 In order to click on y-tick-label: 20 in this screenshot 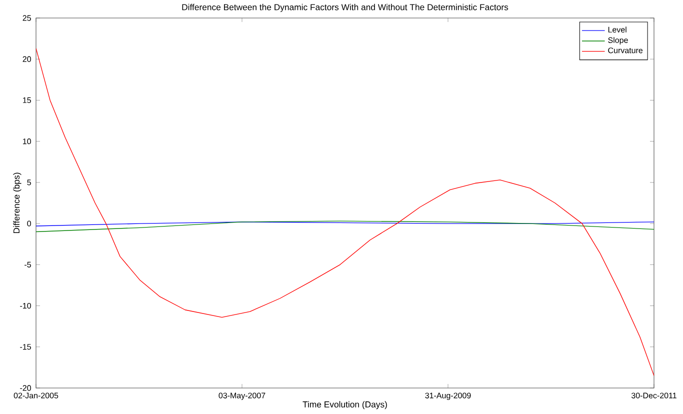, I will do `click(26, 59)`.